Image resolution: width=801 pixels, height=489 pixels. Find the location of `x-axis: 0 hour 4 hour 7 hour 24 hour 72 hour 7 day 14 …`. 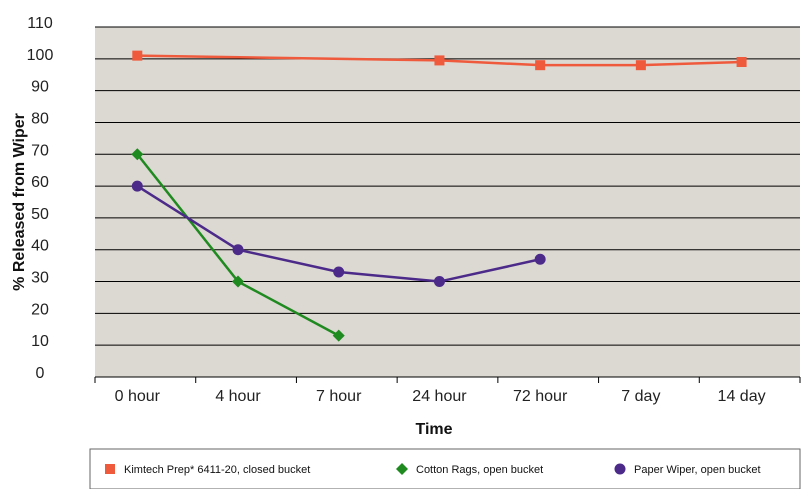

x-axis: 0 hour 4 hour 7 hour 24 hour 72 hour 7 day 14 … is located at coordinates (447, 390).